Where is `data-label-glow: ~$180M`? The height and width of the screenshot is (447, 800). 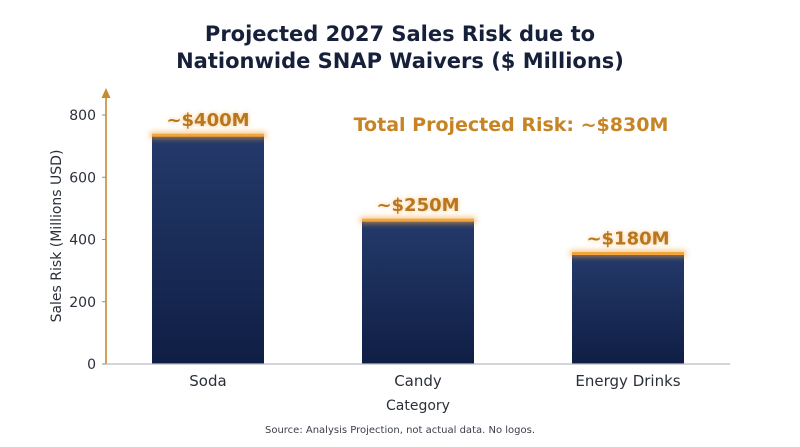
data-label-glow: ~$180M is located at coordinates (627, 239).